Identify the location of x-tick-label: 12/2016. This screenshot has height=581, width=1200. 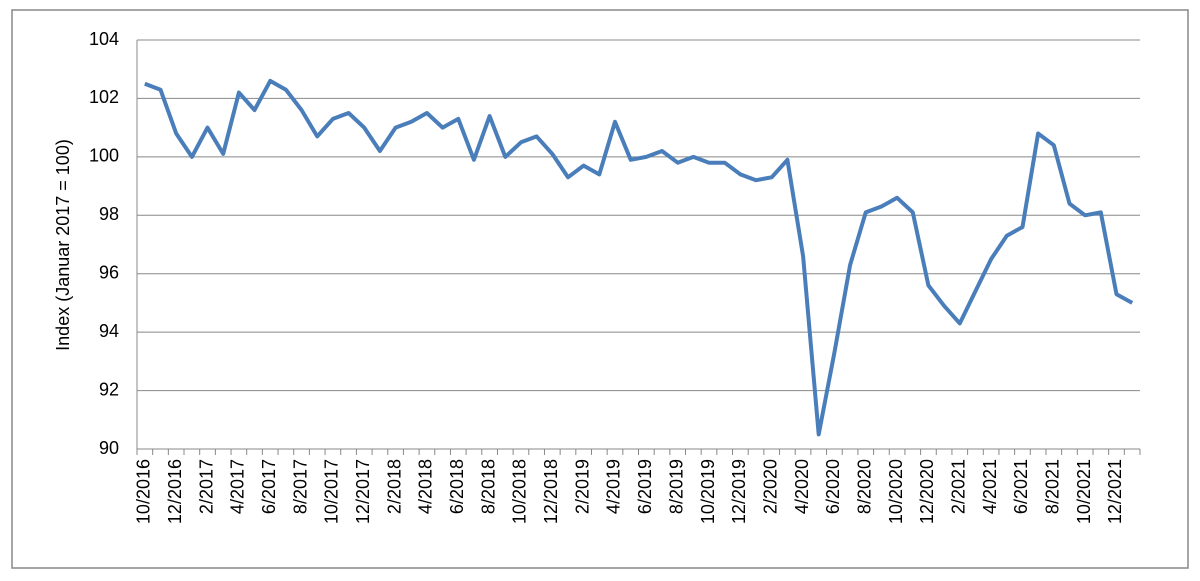
(175, 491).